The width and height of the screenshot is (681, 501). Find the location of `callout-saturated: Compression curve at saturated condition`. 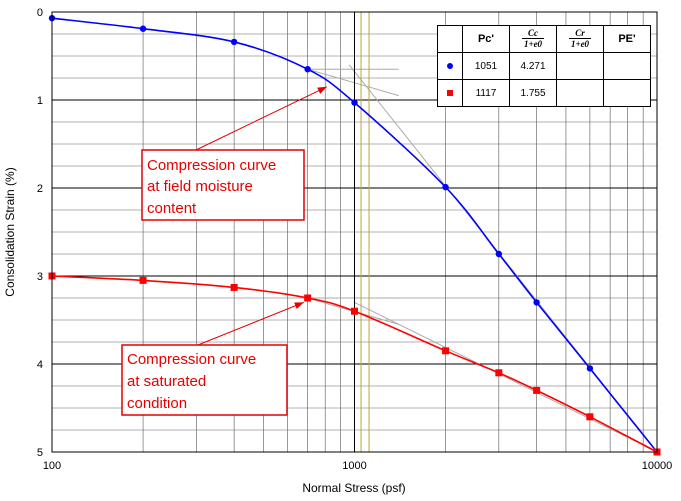

callout-saturated: Compression curve at saturated condition is located at coordinates (213, 358).